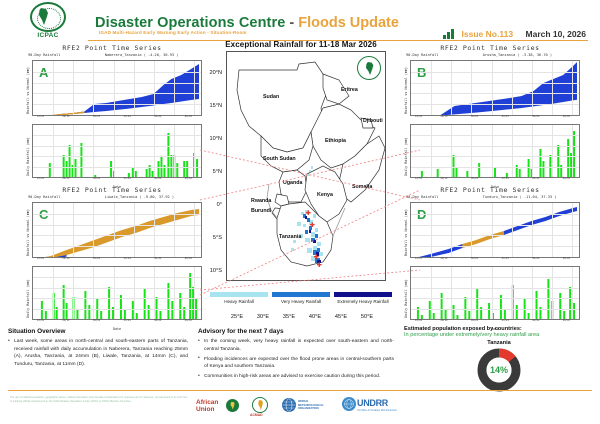 The image size is (600, 424). What do you see at coordinates (217, 172) in the screenshot?
I see `lat-label-5n: 5°N` at bounding box center [217, 172].